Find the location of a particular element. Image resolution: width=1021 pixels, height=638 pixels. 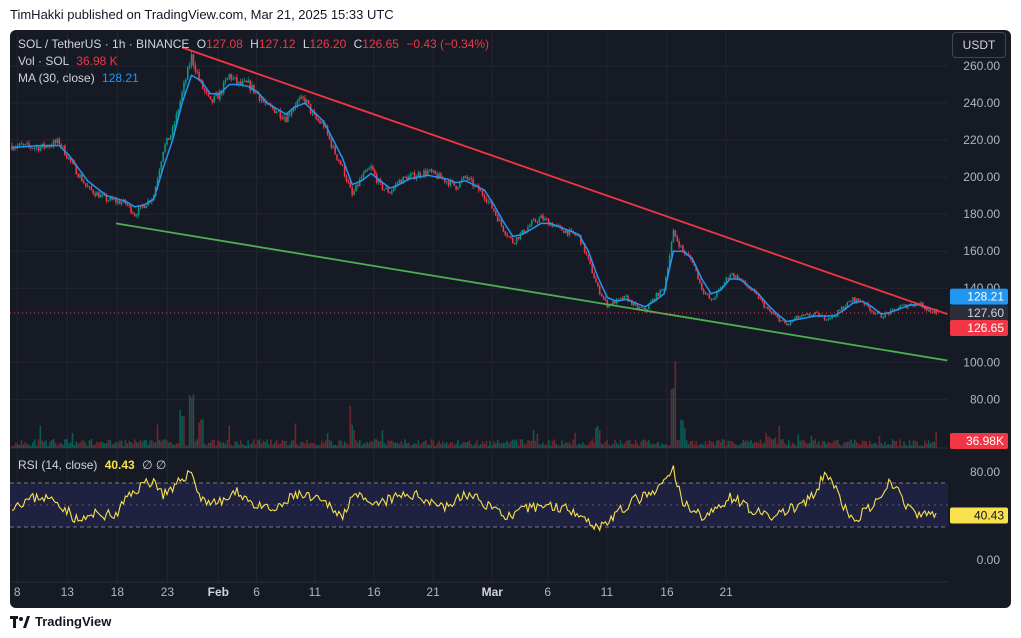

legend-ma-row: MA (30, close) 128.21 is located at coordinates (253, 78).